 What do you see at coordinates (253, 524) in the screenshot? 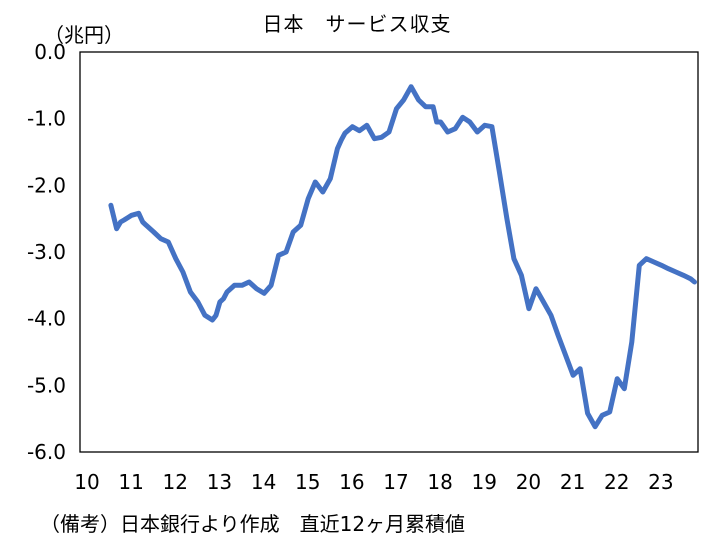
I see `source-note: （備考）日本銀行より作成 直近12ヶ月累積値` at bounding box center [253, 524].